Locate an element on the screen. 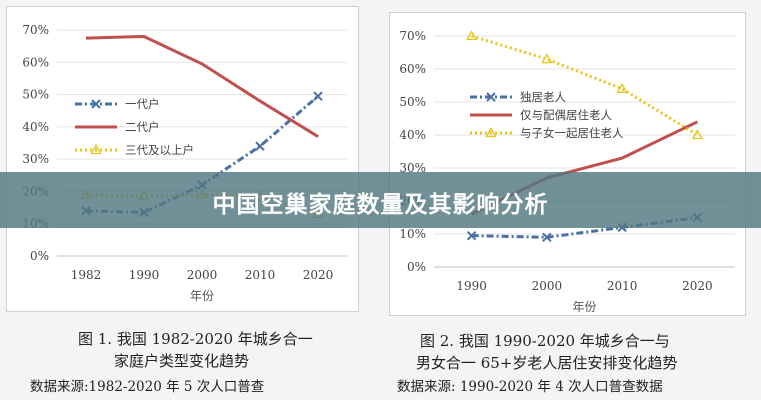  chart0-legend-label-1: 二代户 is located at coordinates (142, 127).